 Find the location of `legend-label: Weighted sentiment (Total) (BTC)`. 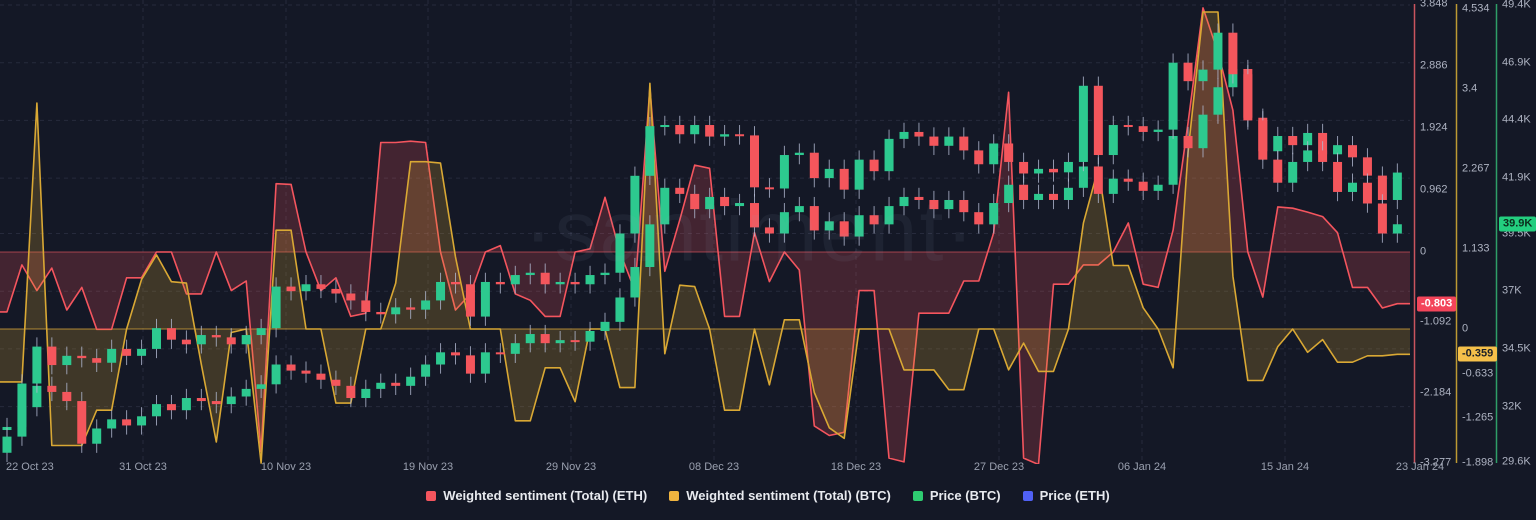

legend-label: Weighted sentiment (Total) (BTC) is located at coordinates (788, 495).